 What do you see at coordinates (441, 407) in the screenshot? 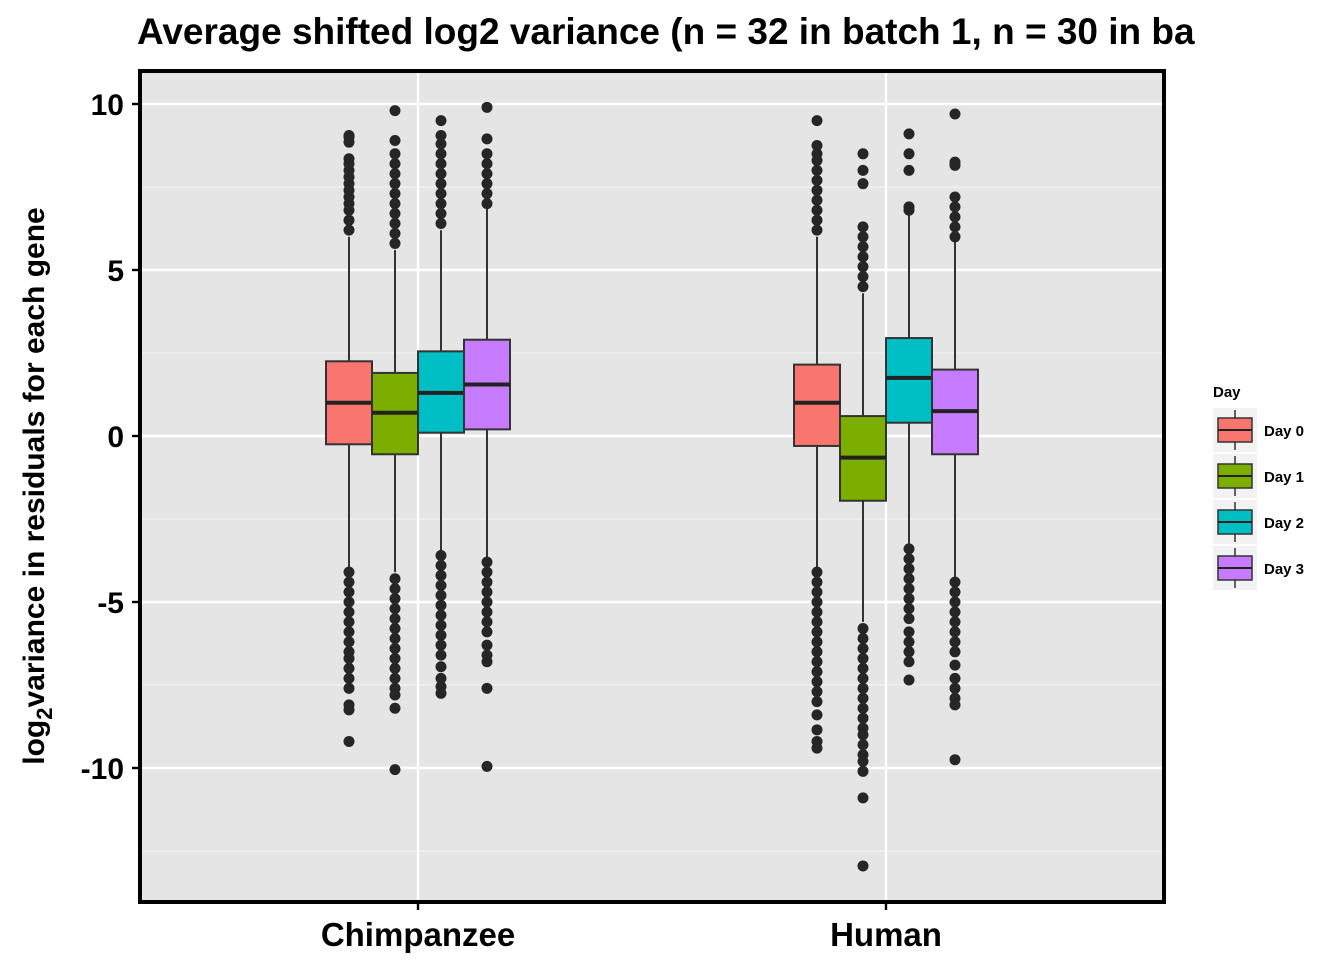
I see `box-day-2-chimpanzee` at bounding box center [441, 407].